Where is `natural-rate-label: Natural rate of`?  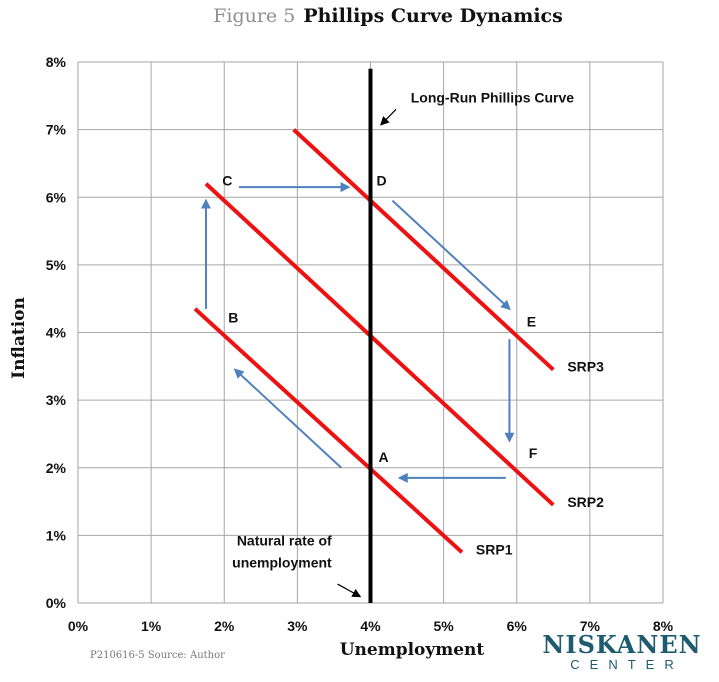 natural-rate-label: Natural rate of is located at coordinates (284, 541).